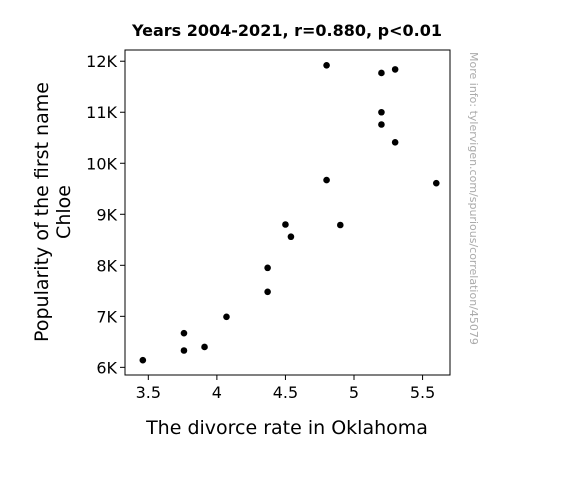 This screenshot has height=500, width=575. Describe the element at coordinates (217, 392) in the screenshot. I see `x-tick-label: 4` at that location.